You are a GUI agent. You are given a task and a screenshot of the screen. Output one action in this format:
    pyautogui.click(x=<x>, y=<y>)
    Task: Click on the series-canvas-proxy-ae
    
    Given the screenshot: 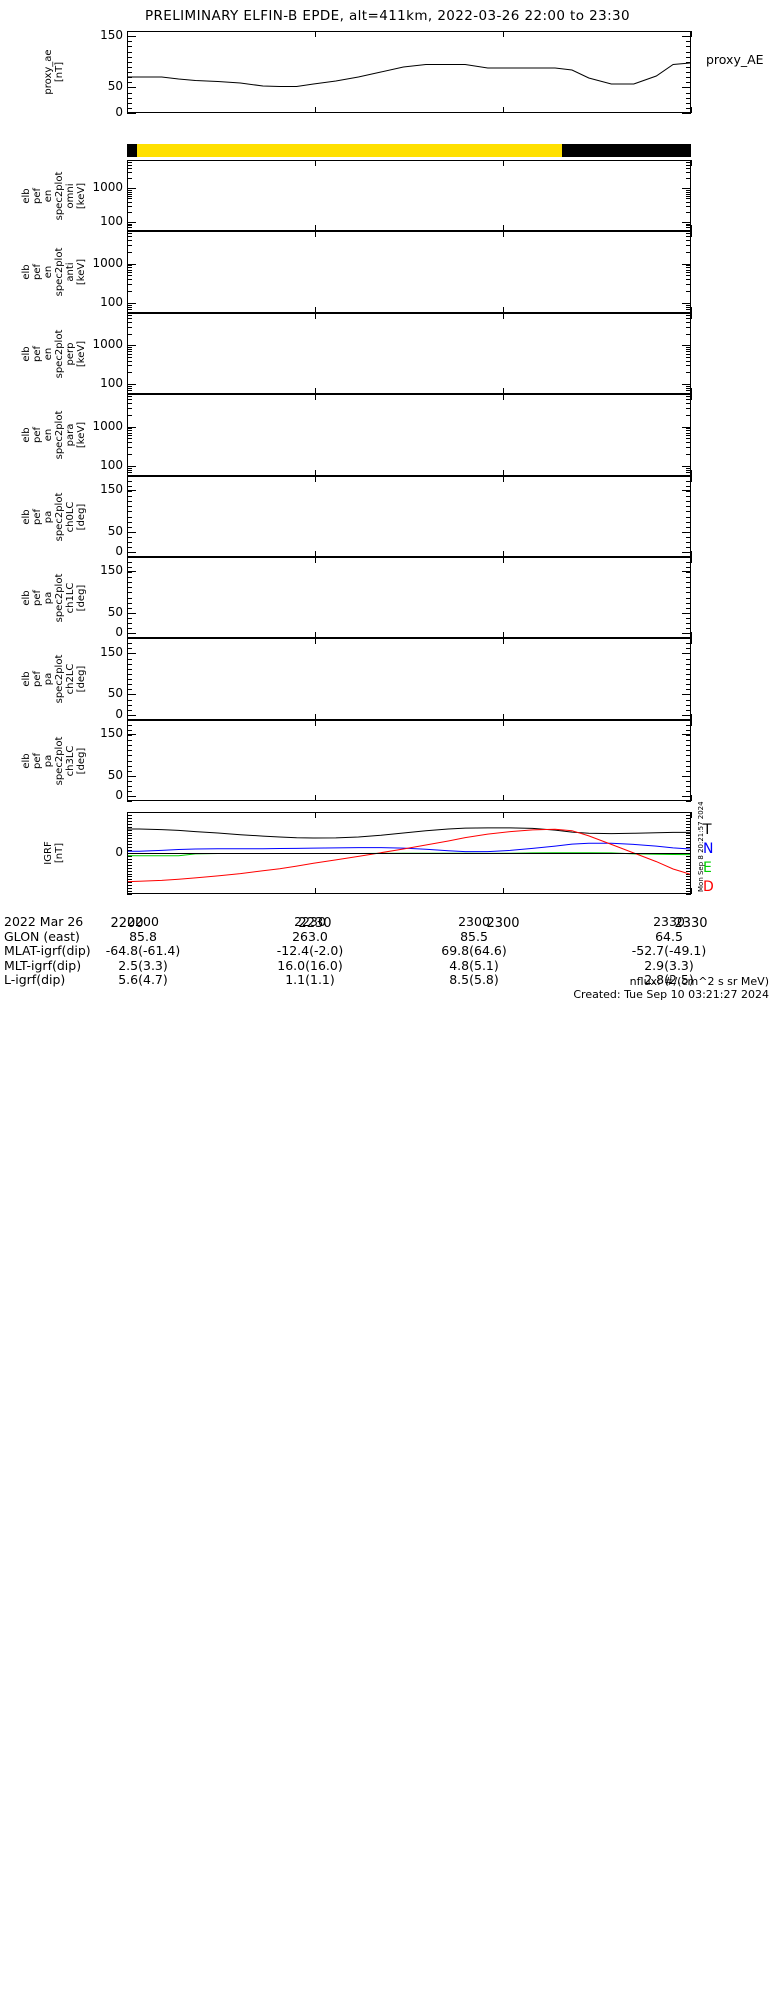 What is the action you would take?
    pyautogui.click(x=409, y=74)
    